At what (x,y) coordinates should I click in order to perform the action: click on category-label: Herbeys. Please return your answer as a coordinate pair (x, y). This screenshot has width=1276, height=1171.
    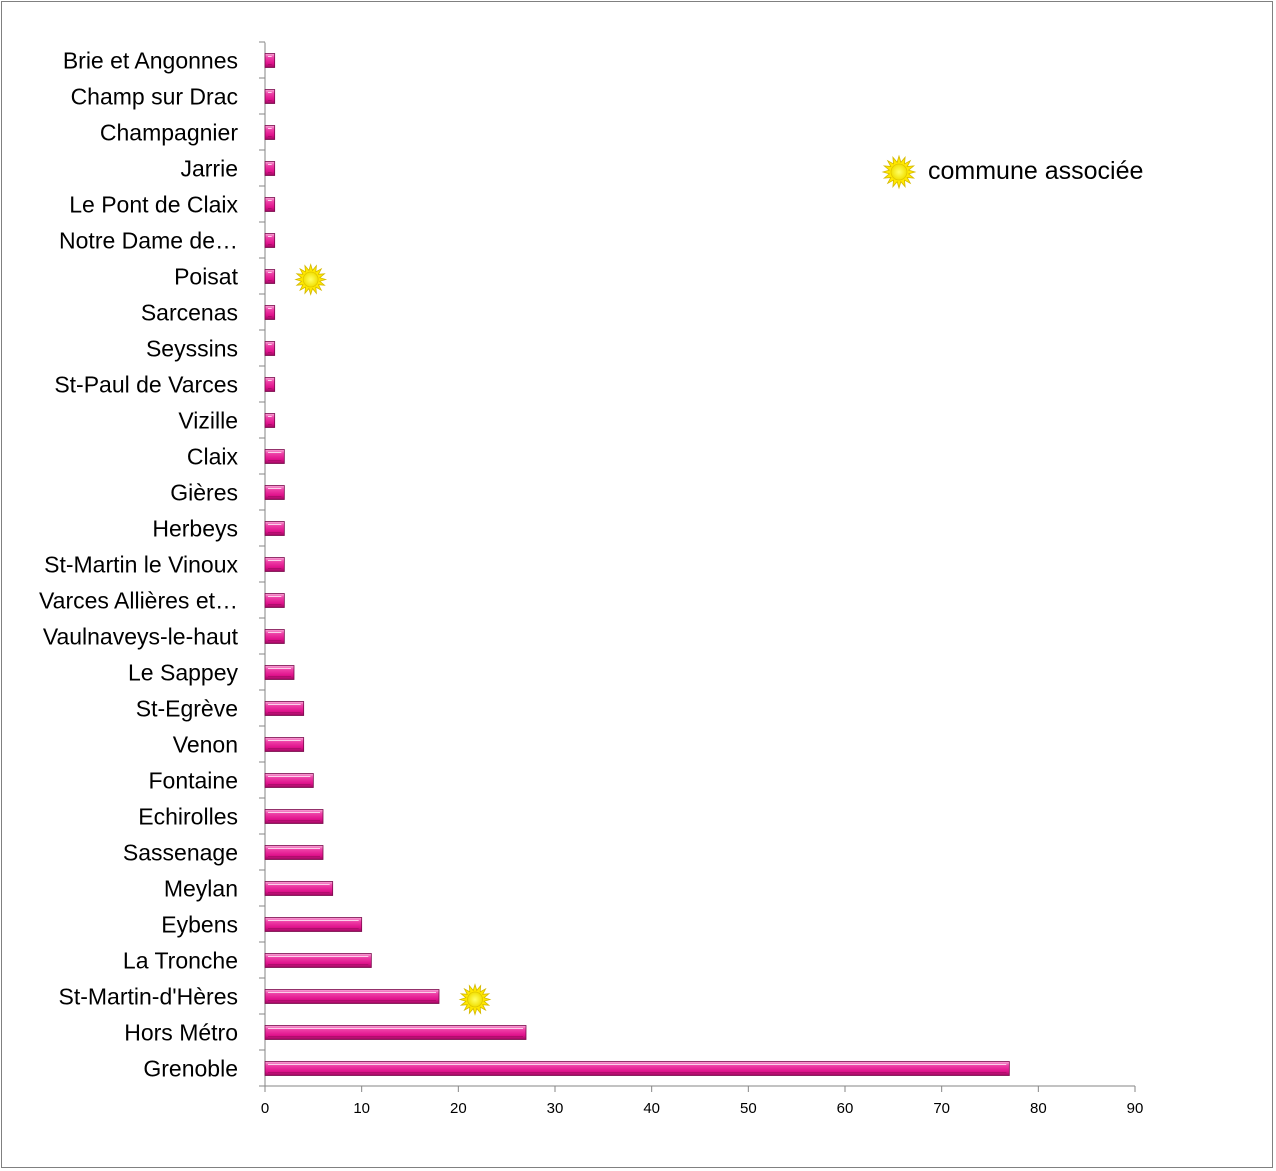
    Looking at the image, I should click on (195, 529).